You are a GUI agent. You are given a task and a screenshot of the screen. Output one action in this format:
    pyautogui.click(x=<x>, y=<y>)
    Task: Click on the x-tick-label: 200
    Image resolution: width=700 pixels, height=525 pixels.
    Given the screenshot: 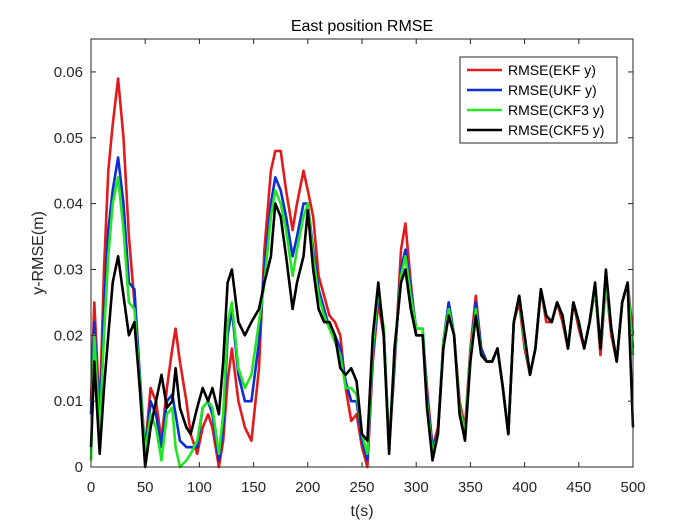 What is the action you would take?
    pyautogui.click(x=307, y=487)
    